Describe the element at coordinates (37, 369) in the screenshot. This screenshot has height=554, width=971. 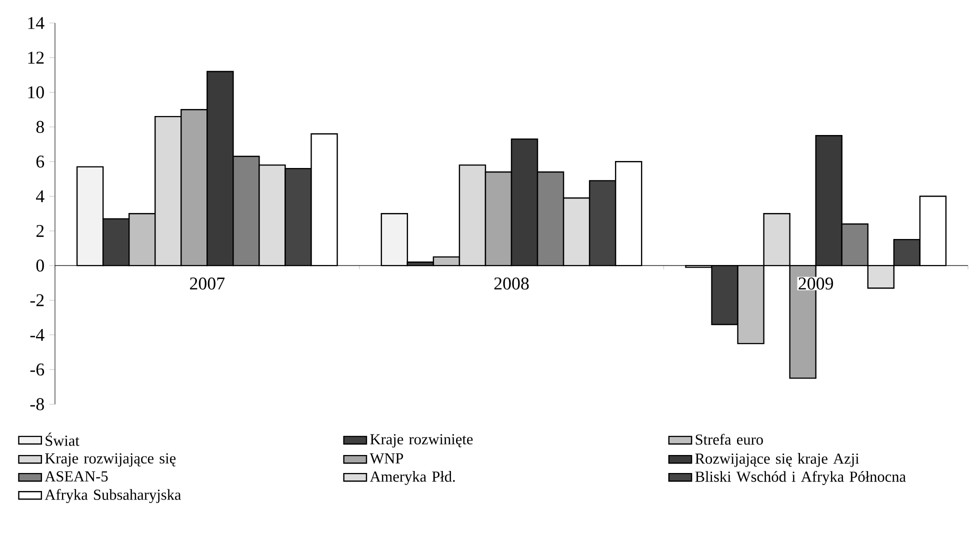
I see `y-tick-label: -6` at that location.